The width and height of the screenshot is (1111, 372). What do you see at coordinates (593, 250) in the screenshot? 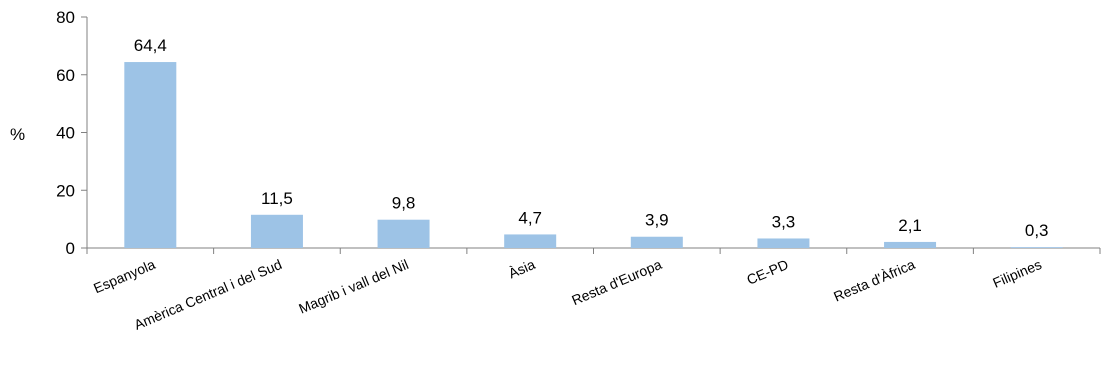
I see `x-axis` at bounding box center [593, 250].